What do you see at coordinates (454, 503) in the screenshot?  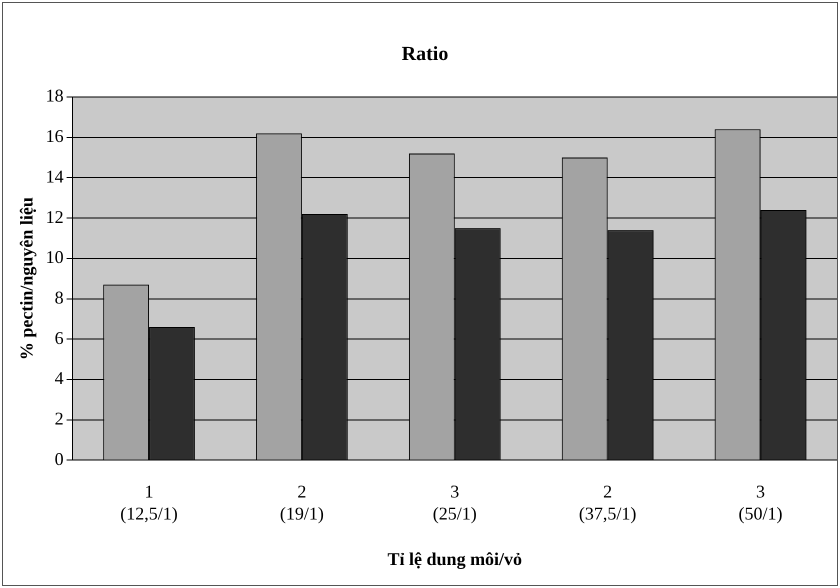 I see `x-tick-label: 3 (25/1)` at bounding box center [454, 503].